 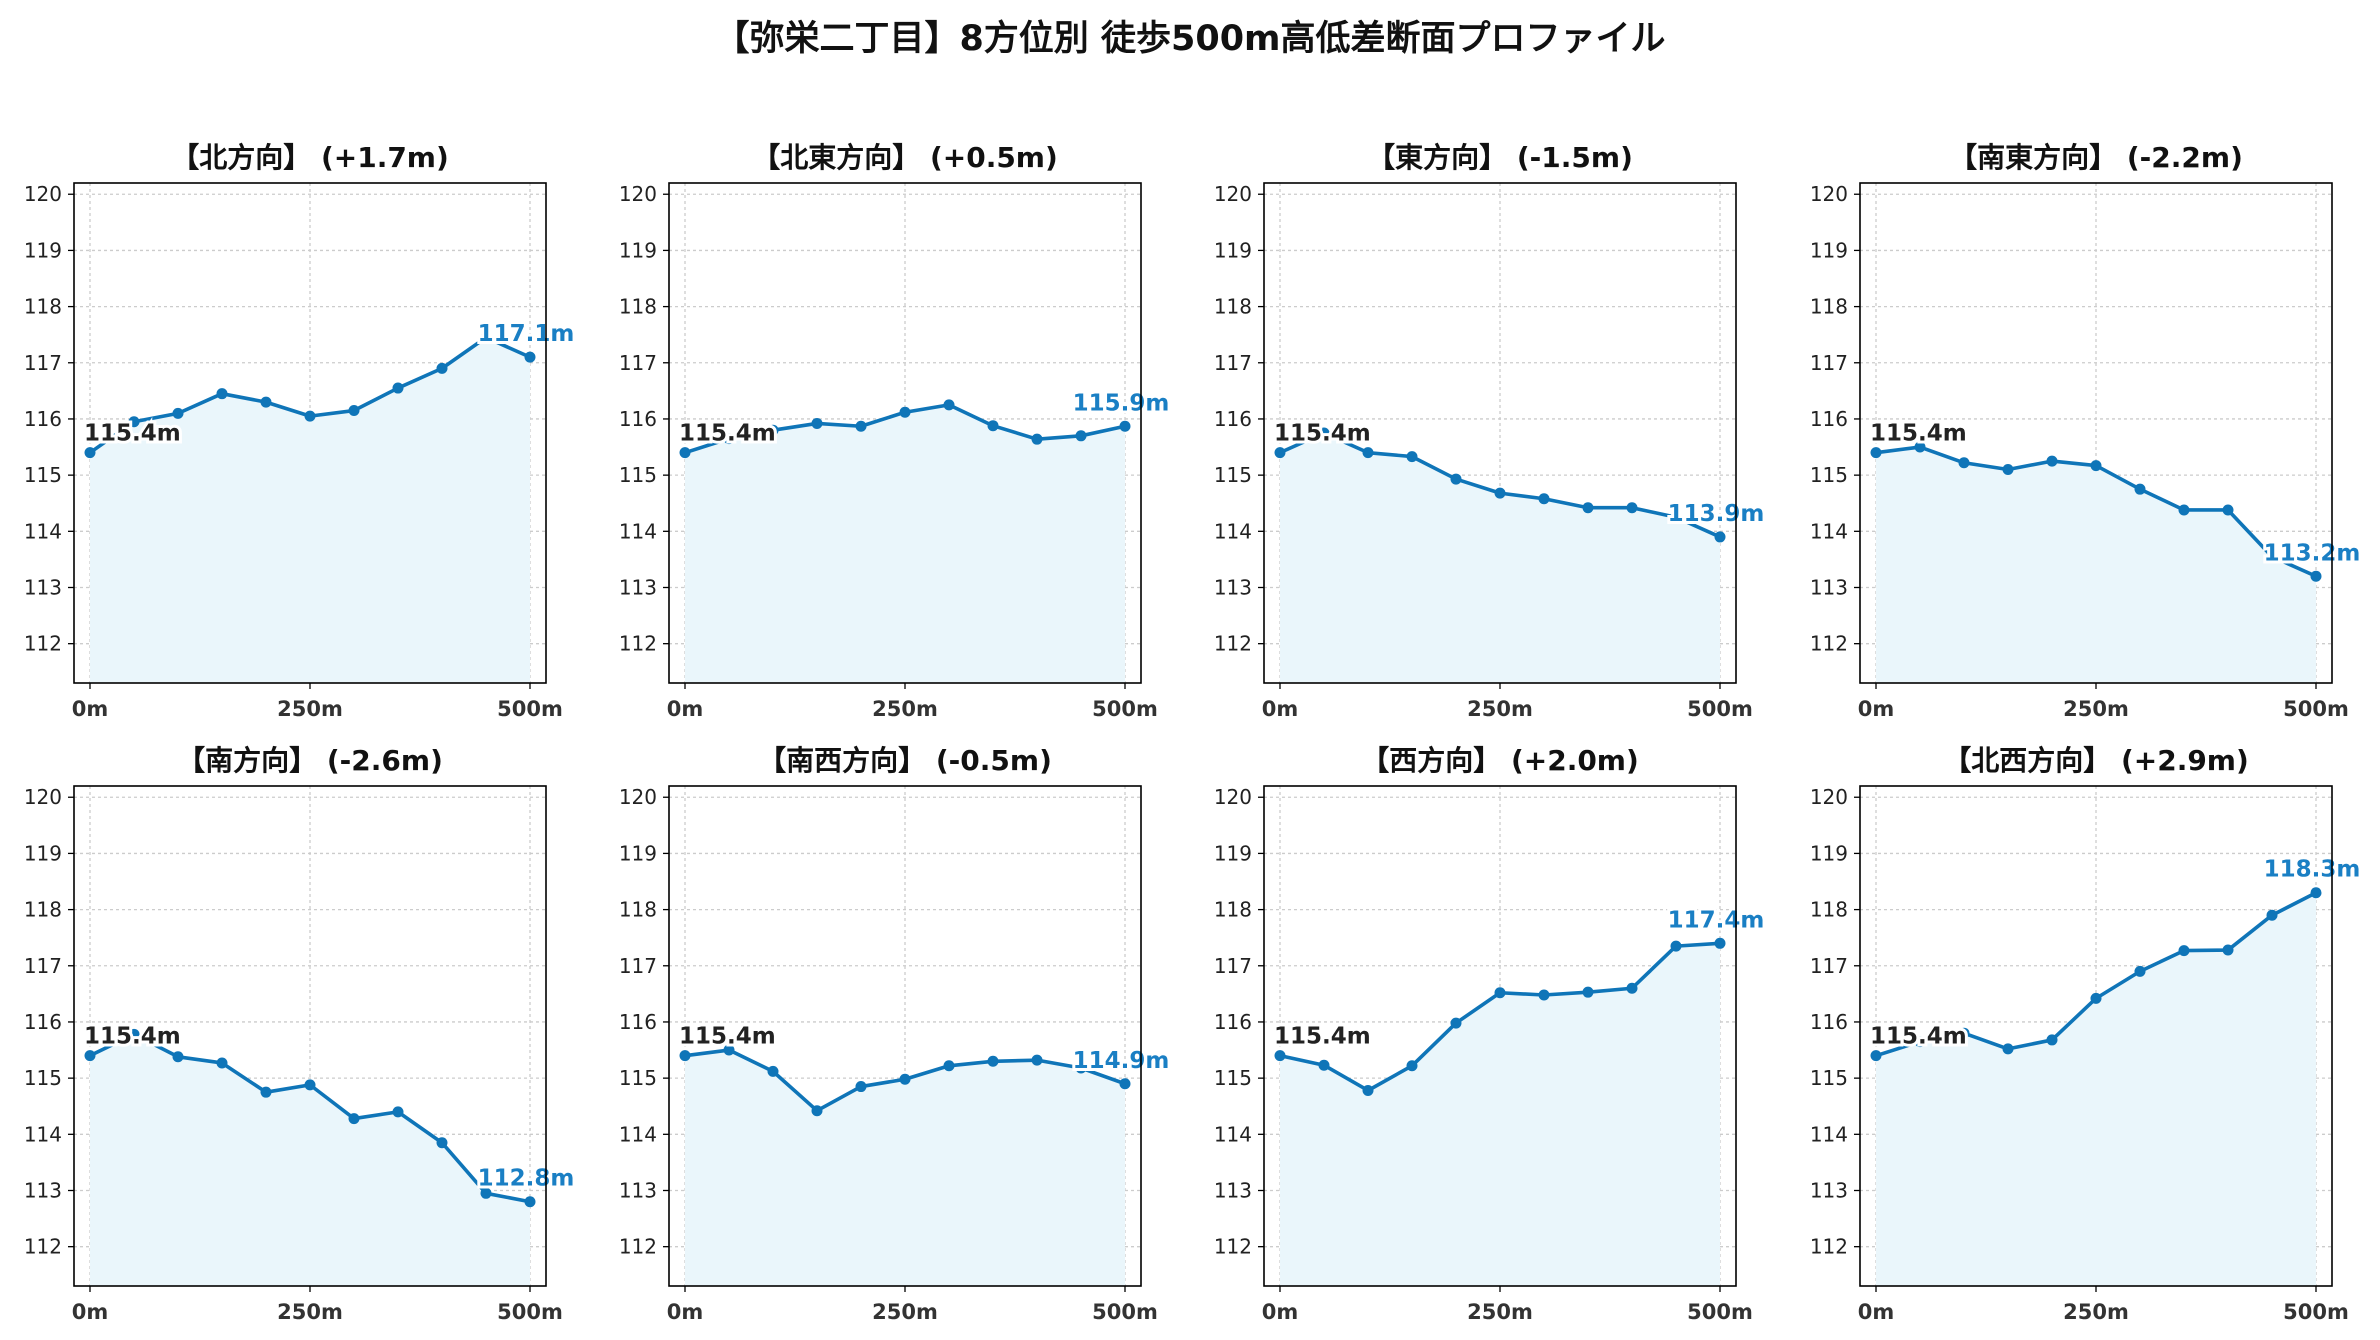 What do you see at coordinates (2312, 553) in the screenshot?
I see `end-elevation-label: 113.2m` at bounding box center [2312, 553].